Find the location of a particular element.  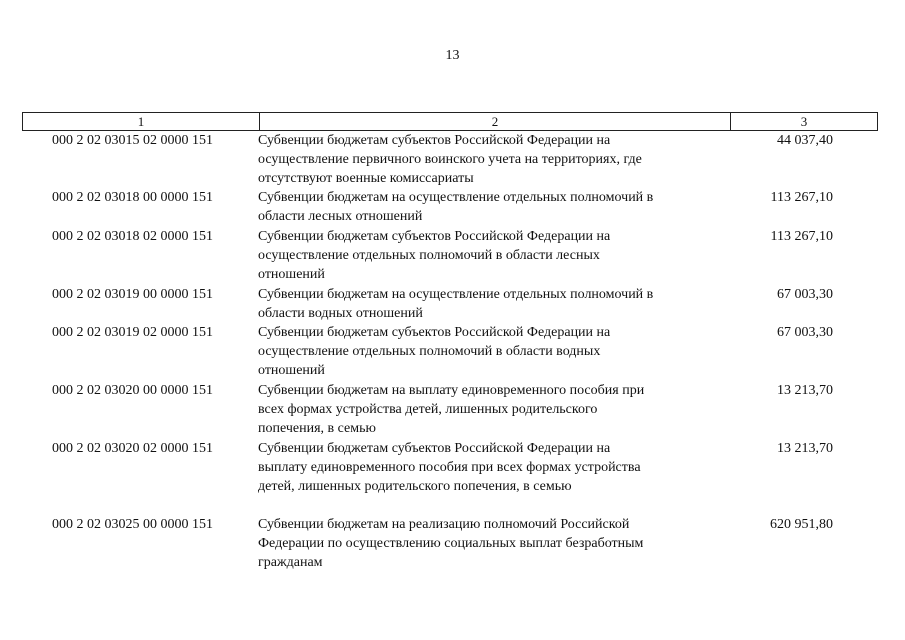

budget-code: 000 2 02 03020 00 0000 151 is located at coordinates (132, 390).